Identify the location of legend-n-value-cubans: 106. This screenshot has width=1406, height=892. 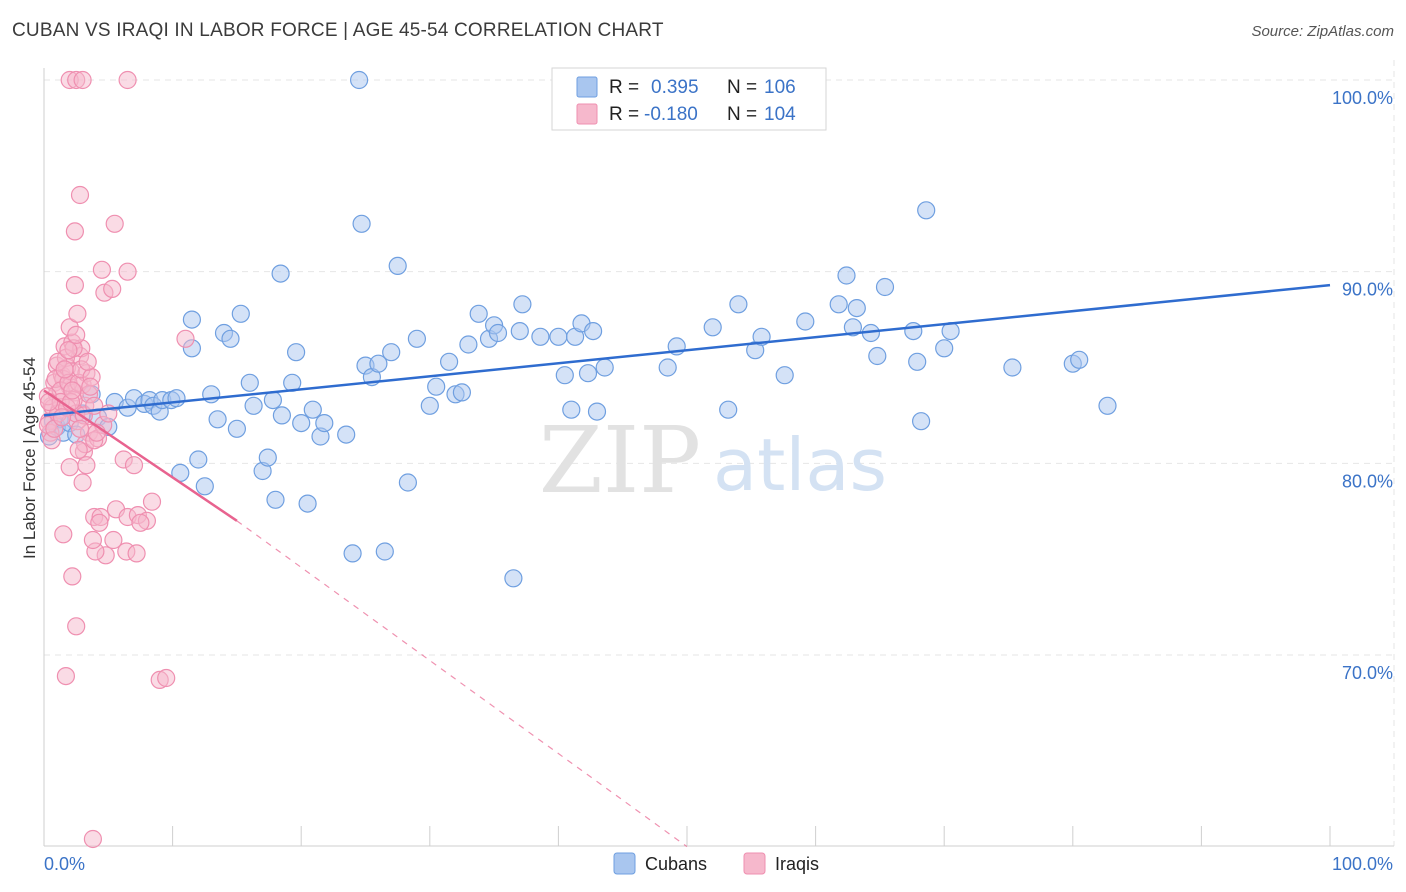
(780, 87).